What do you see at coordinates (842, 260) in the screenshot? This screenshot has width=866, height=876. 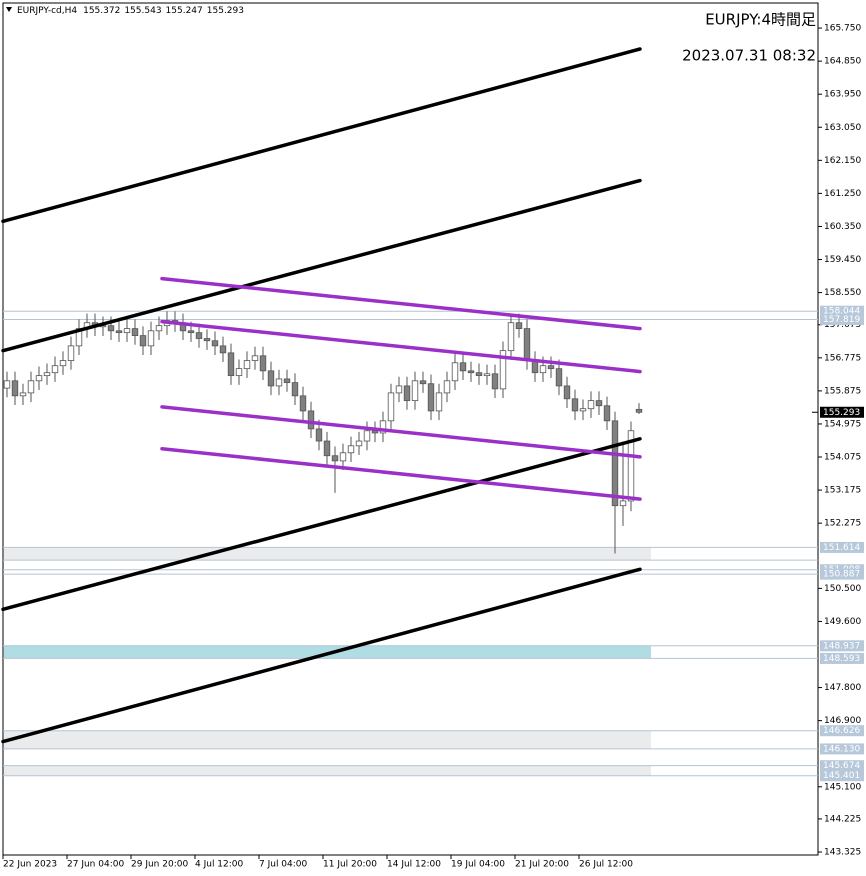 I see `y-tick-label: 159.450` at bounding box center [842, 260].